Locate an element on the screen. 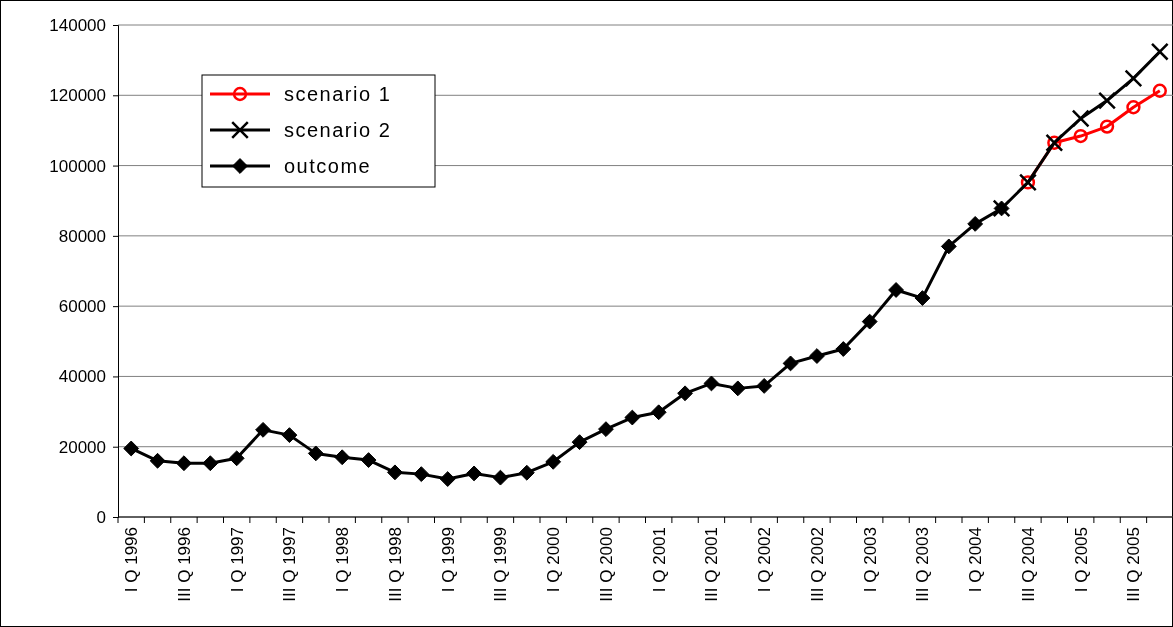 The height and width of the screenshot is (627, 1173). y-tick-label: 140000 is located at coordinates (77, 25).